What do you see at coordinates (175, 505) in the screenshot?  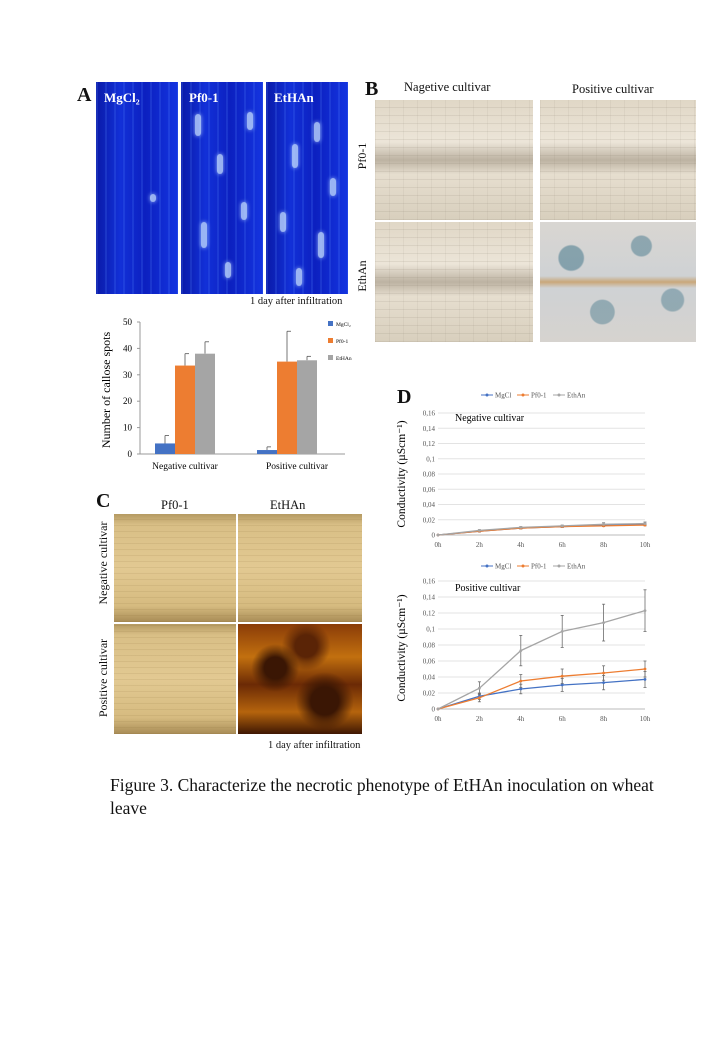 I see `panel-c-col-label: Pf0-1` at bounding box center [175, 505].